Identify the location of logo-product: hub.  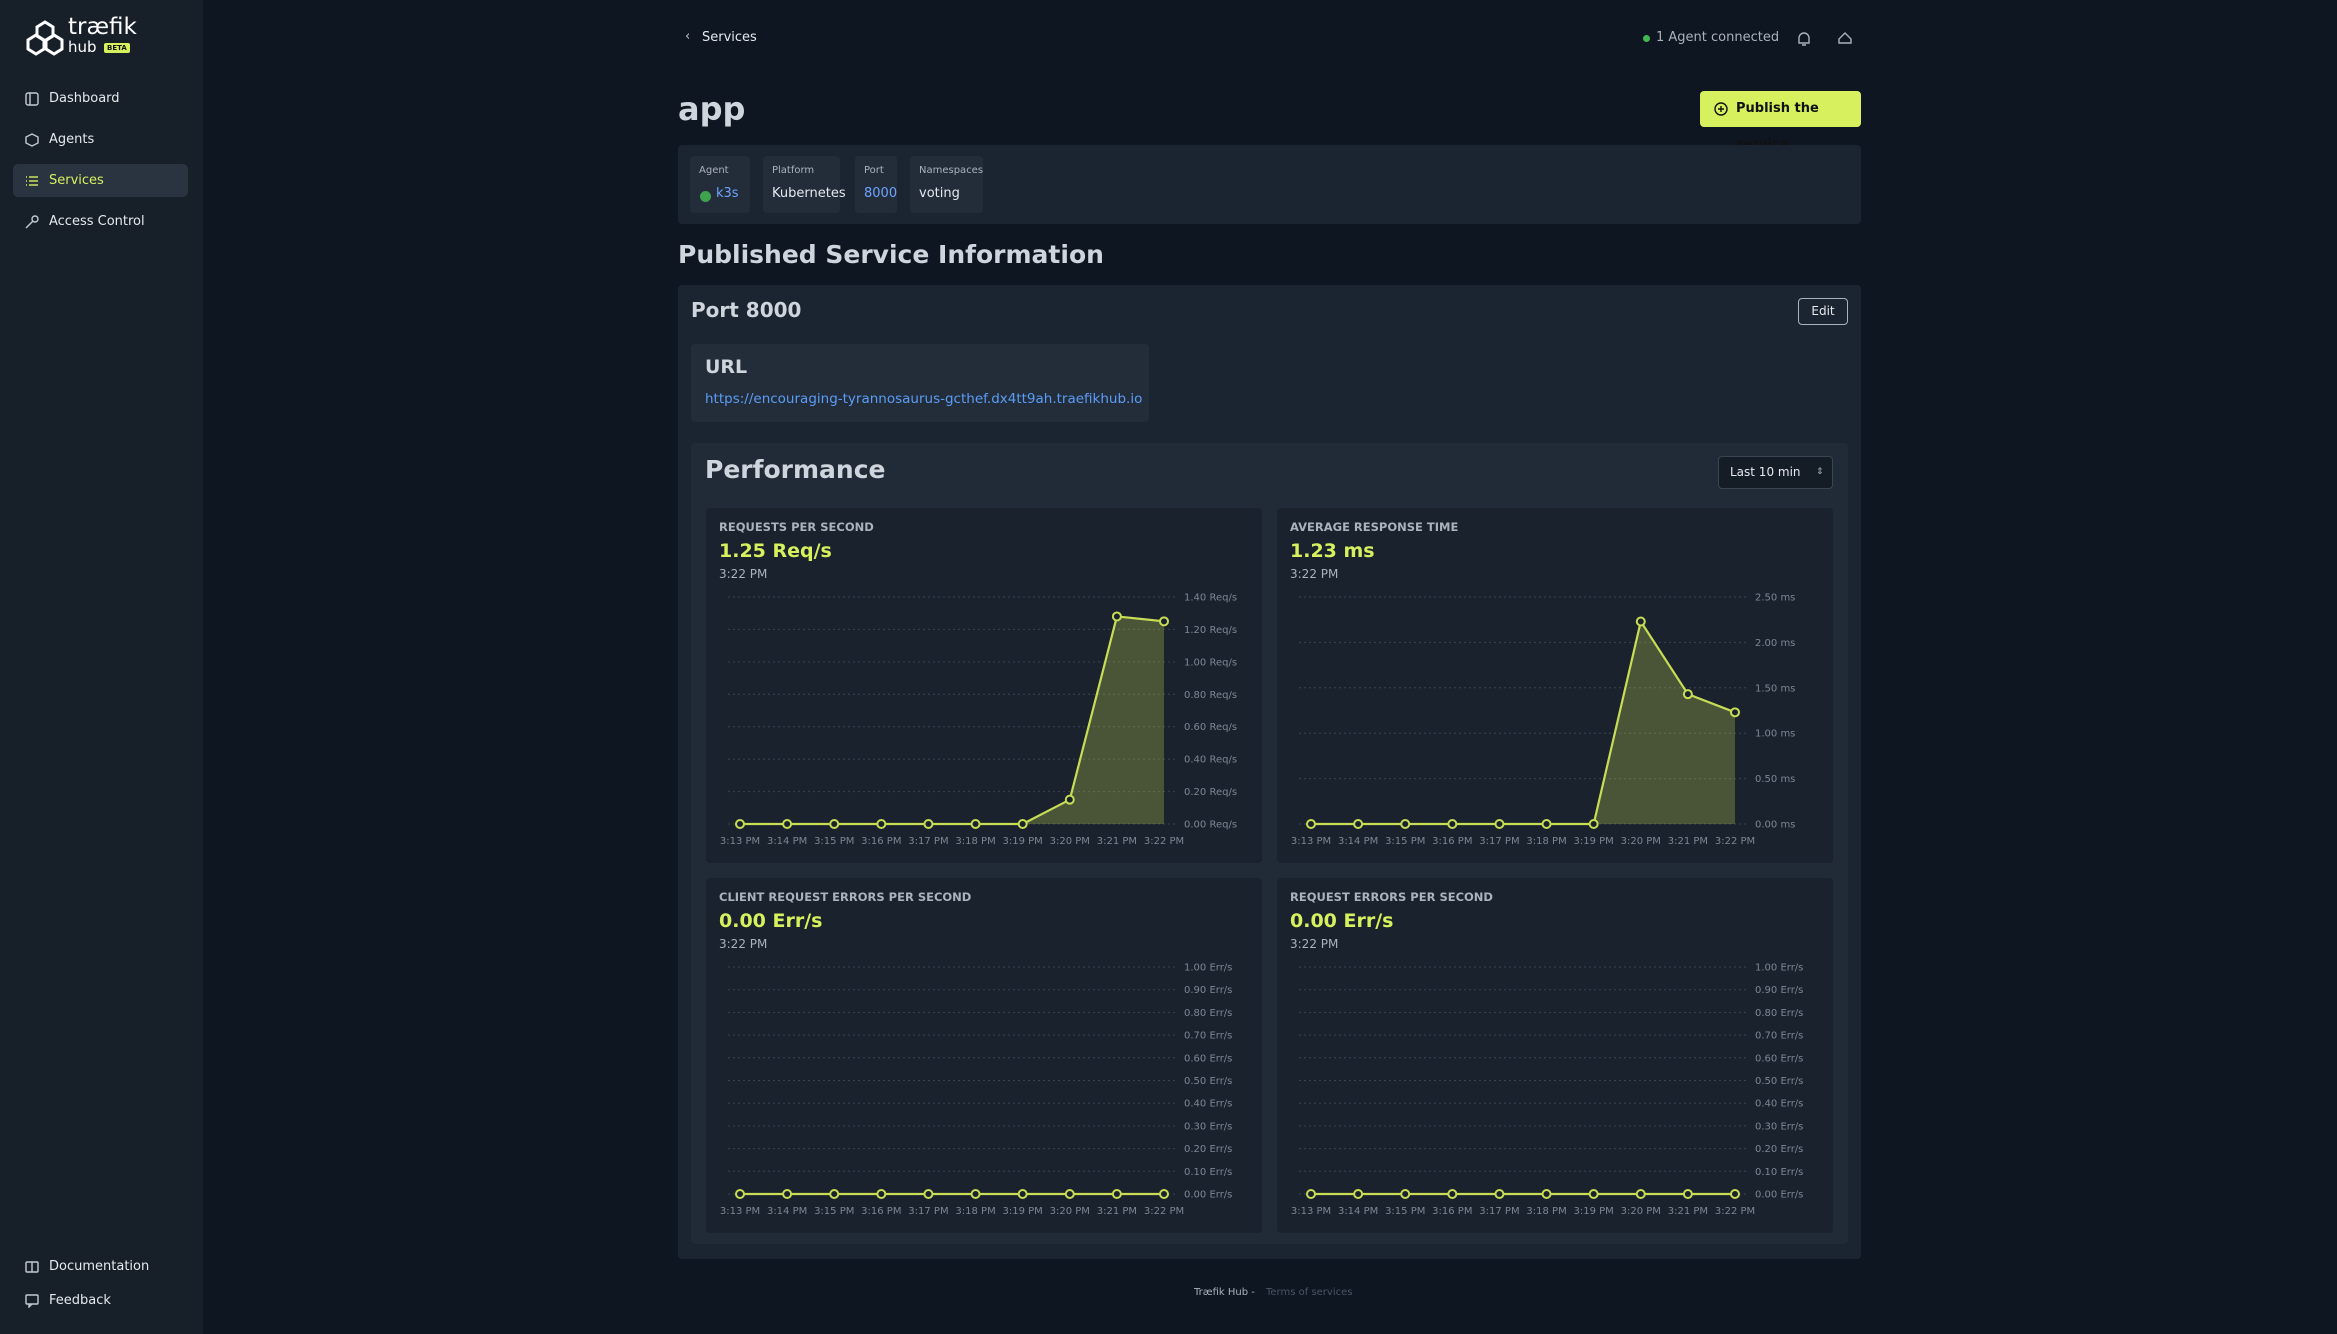
(82, 47).